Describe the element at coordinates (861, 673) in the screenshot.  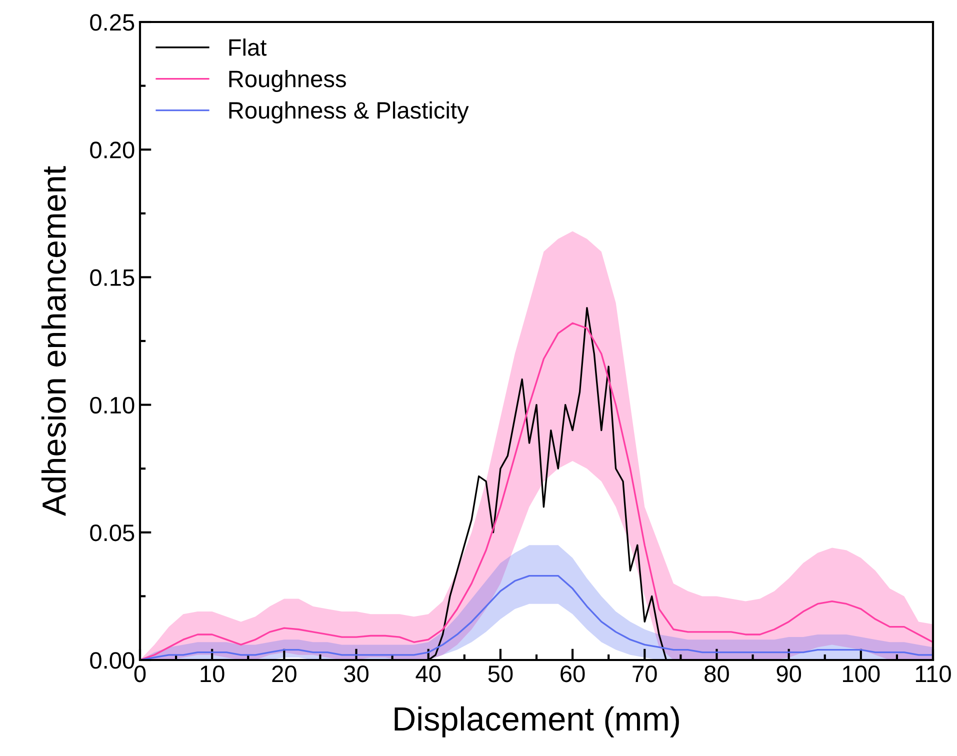
I see `x-tick-label: 100` at that location.